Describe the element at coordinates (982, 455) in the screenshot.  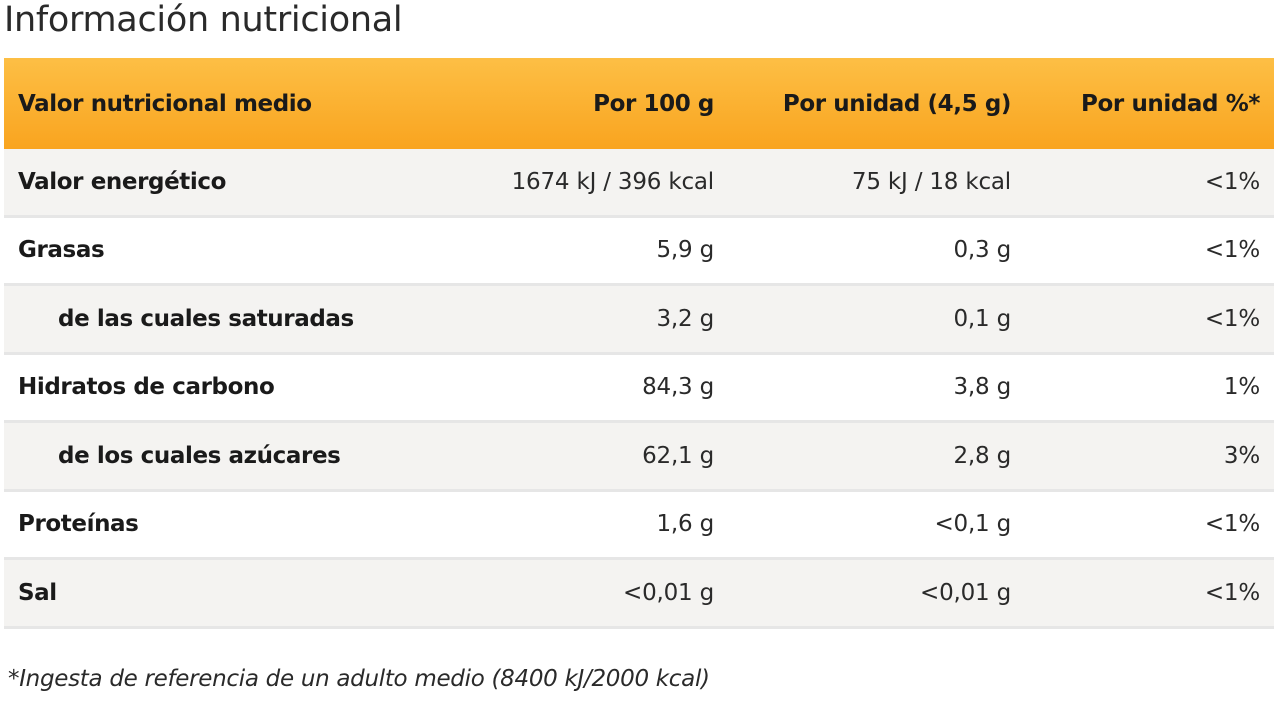
I see `value-per-unit: 2,8 g` at that location.